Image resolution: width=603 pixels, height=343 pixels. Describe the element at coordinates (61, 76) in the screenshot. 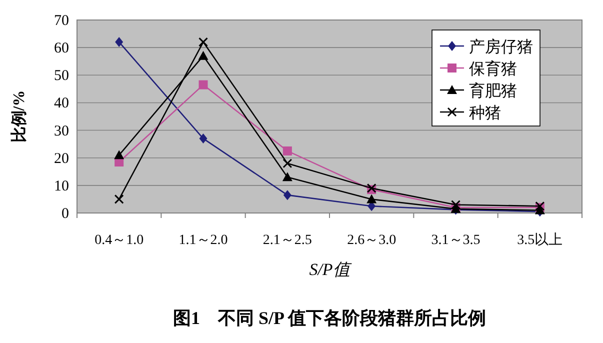

I see `y-tick-label: 50` at that location.